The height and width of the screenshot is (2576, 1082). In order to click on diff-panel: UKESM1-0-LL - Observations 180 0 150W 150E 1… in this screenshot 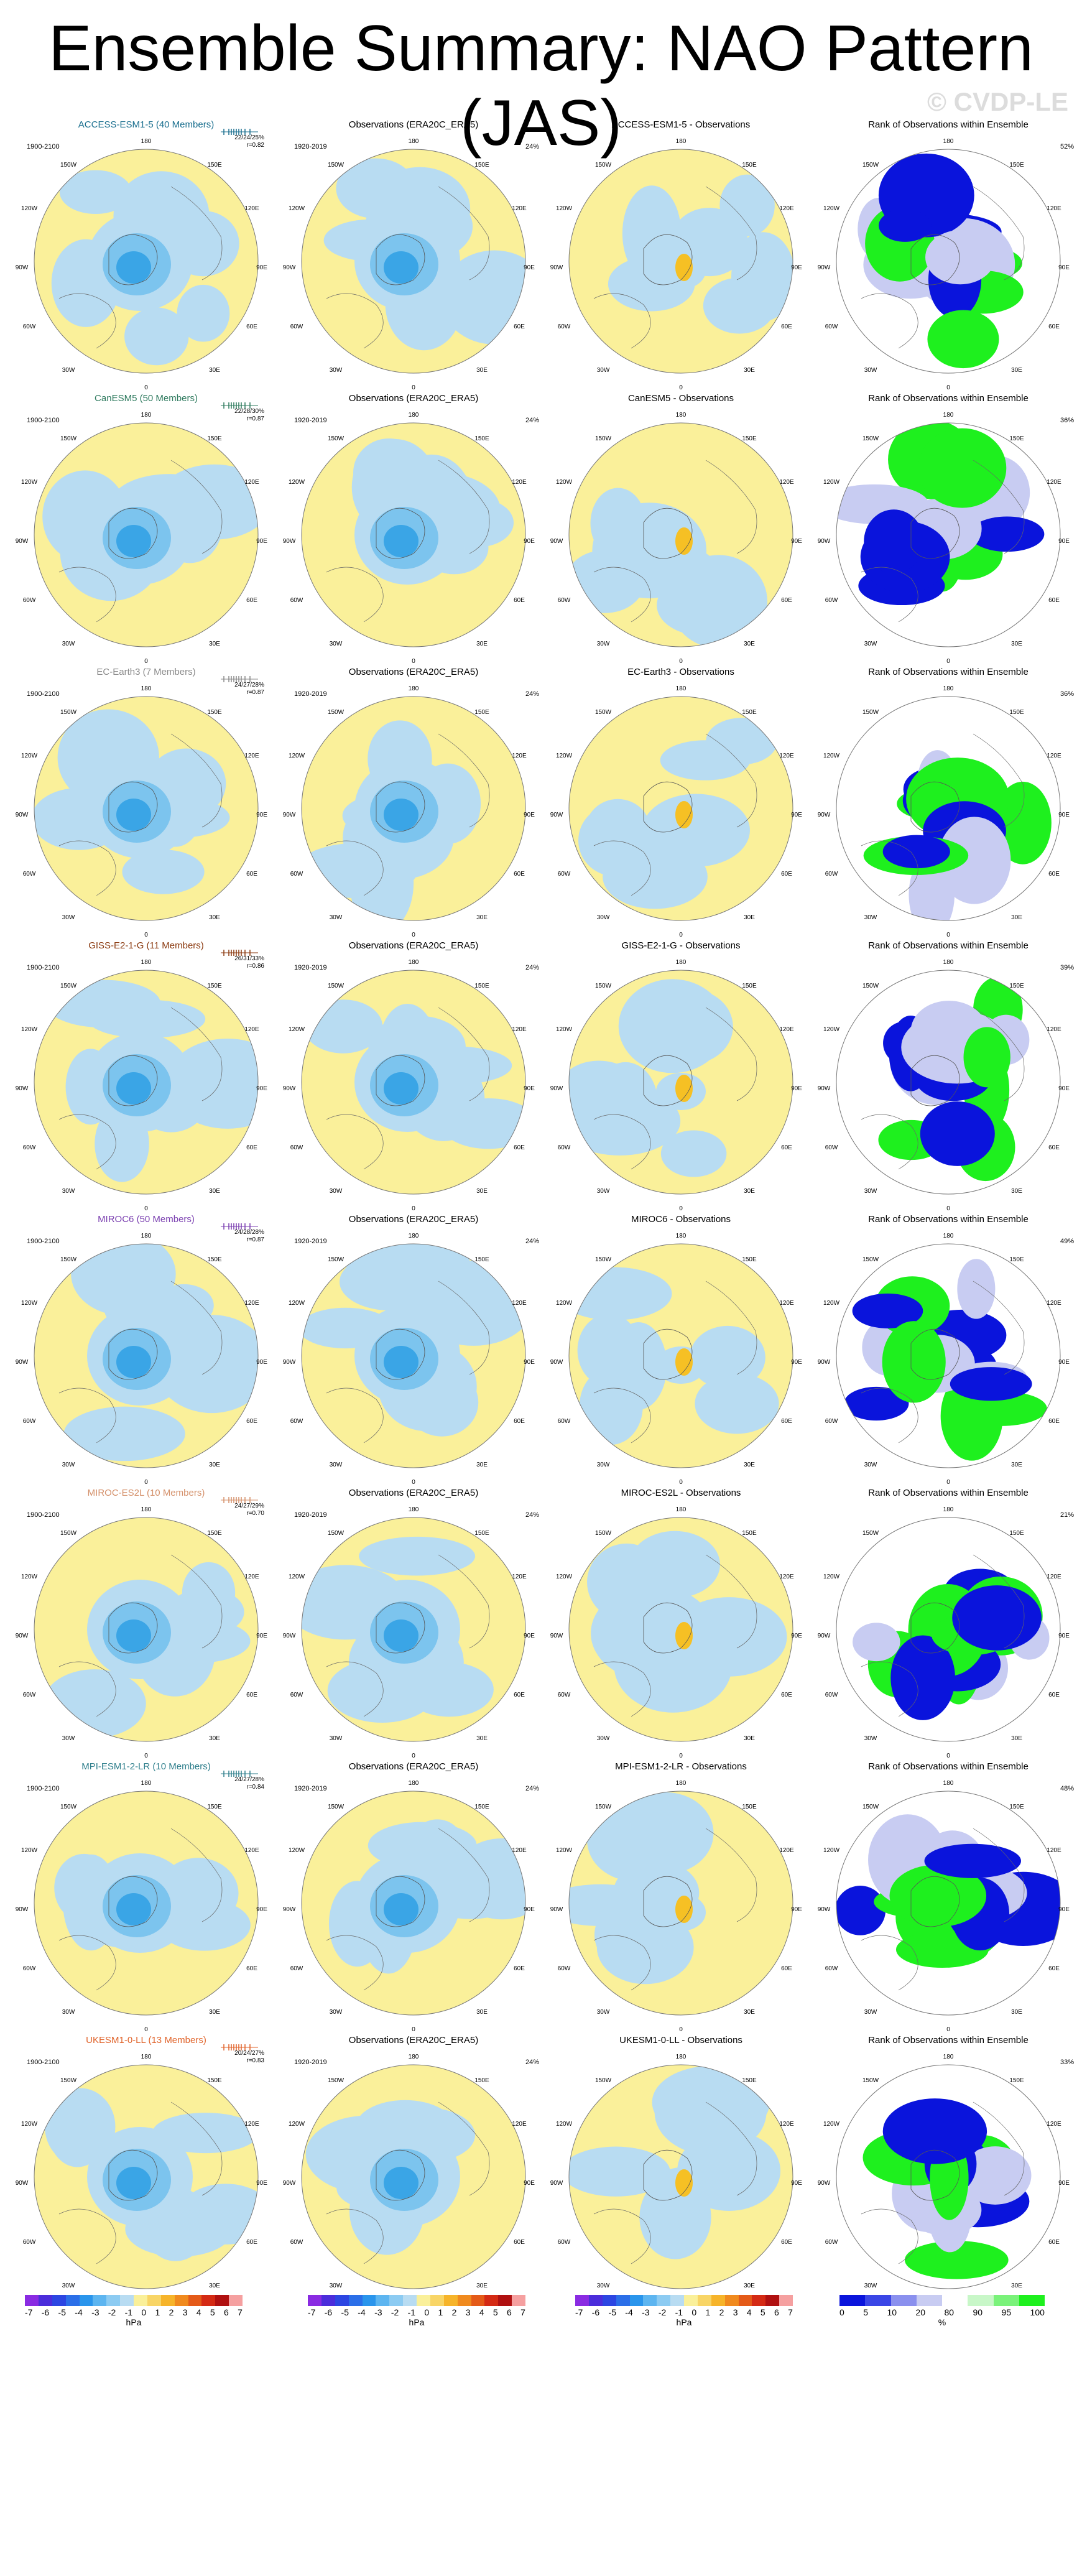, I will do `click(681, 2302)`.